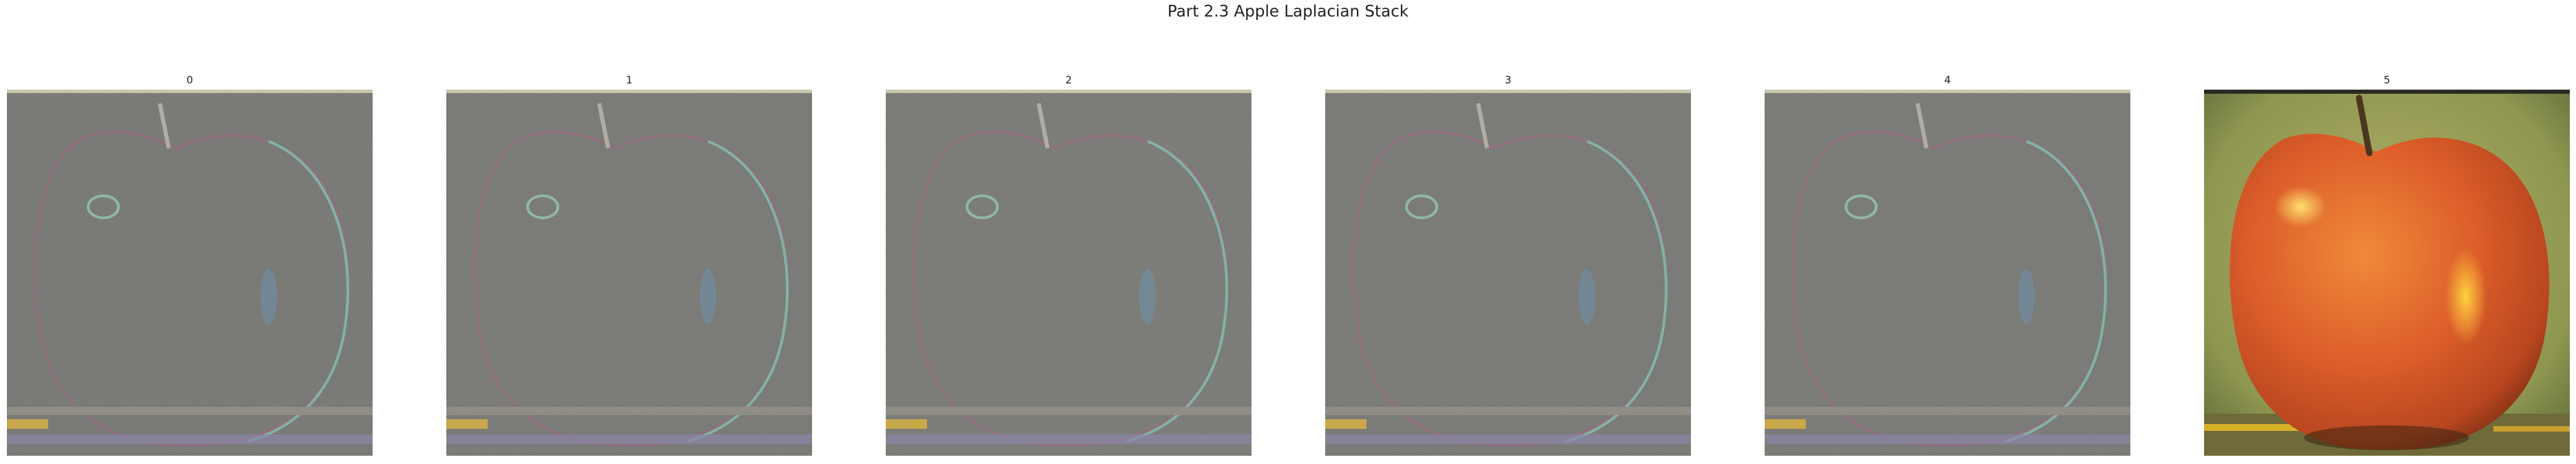 This screenshot has height=464, width=2576. What do you see at coordinates (1947, 80) in the screenshot?
I see `panel-label: 4` at bounding box center [1947, 80].